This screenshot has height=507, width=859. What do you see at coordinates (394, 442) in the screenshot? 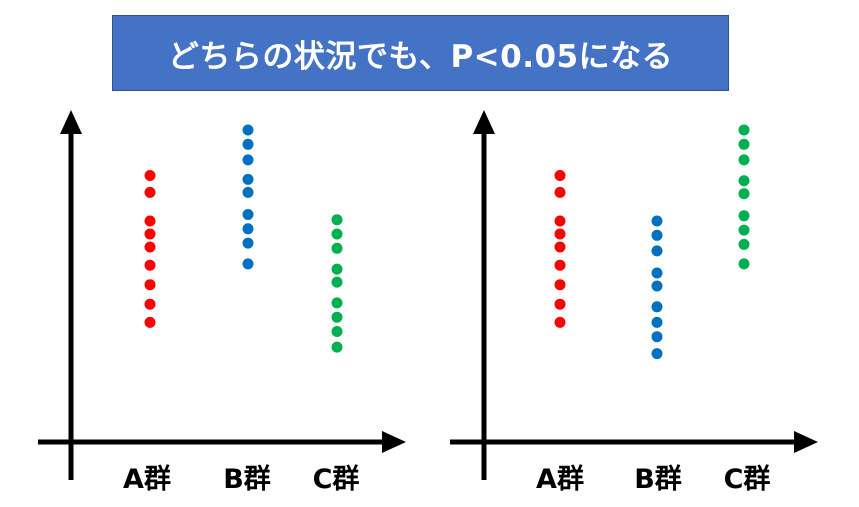
I see `left-x-axis-arrow-icon` at bounding box center [394, 442].